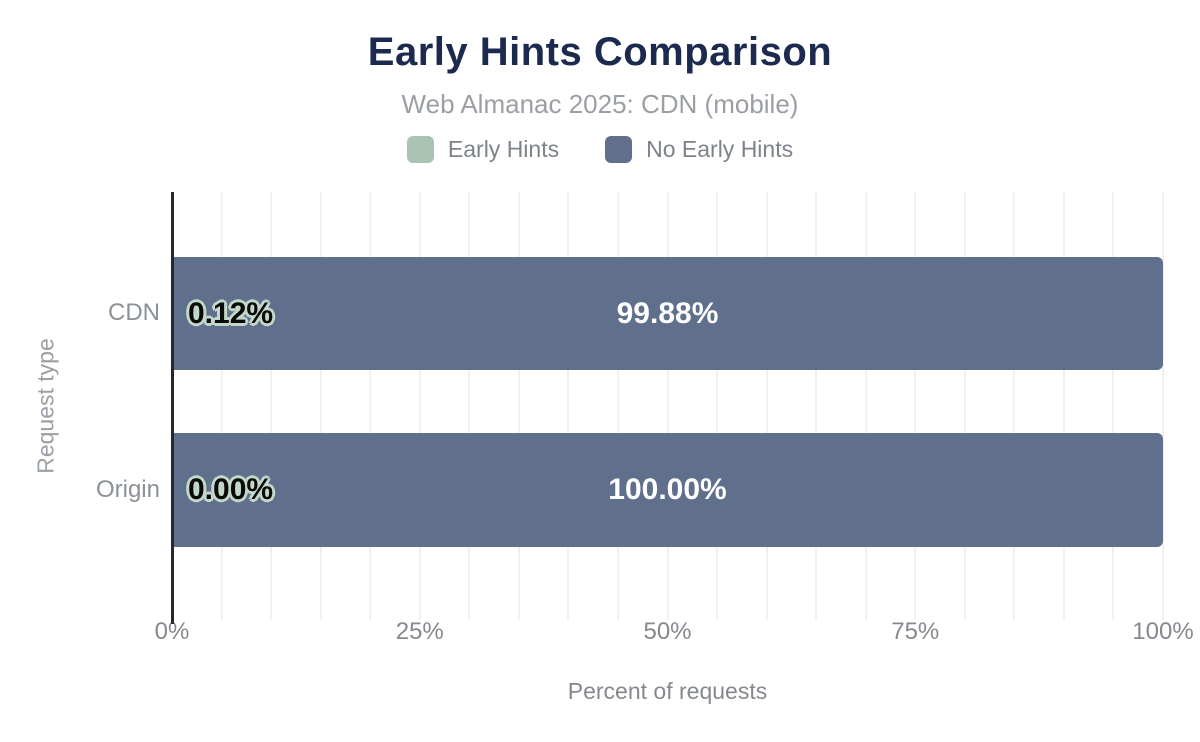  I want to click on bar-origin: 0.00% 100.00%, so click(667, 490).